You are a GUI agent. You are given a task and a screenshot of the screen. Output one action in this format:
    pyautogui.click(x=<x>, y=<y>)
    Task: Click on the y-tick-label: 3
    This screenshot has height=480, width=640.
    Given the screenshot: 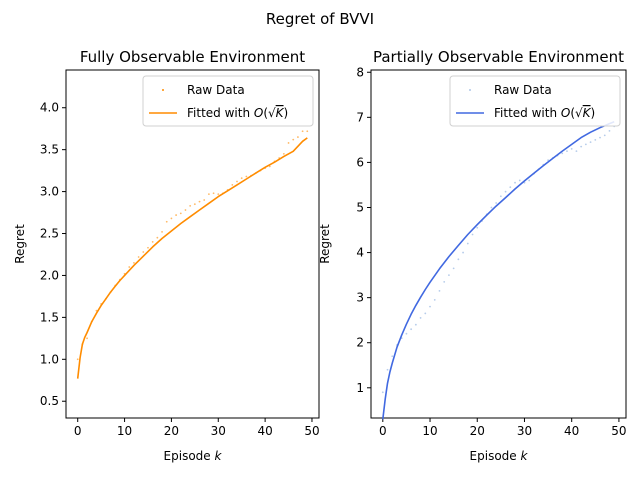 What is the action you would take?
    pyautogui.click(x=360, y=298)
    